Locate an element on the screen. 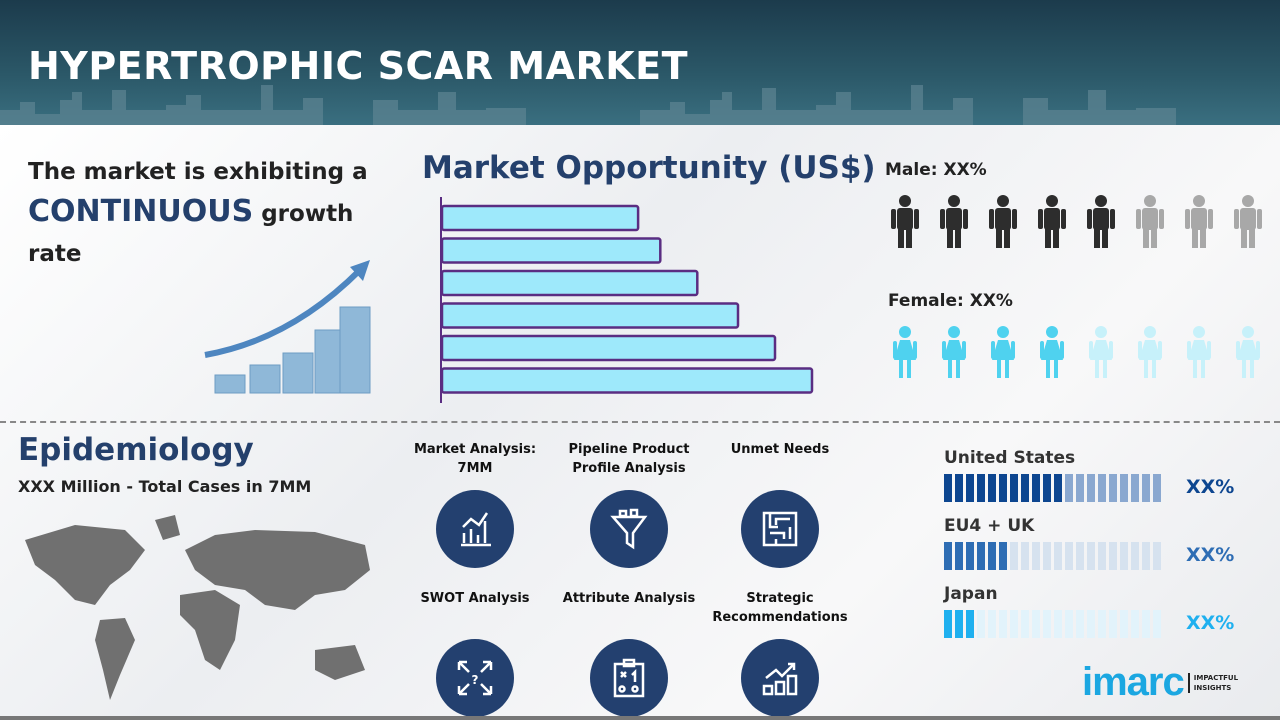 The image size is (1280, 720). region-name: United States is located at coordinates (1010, 458).